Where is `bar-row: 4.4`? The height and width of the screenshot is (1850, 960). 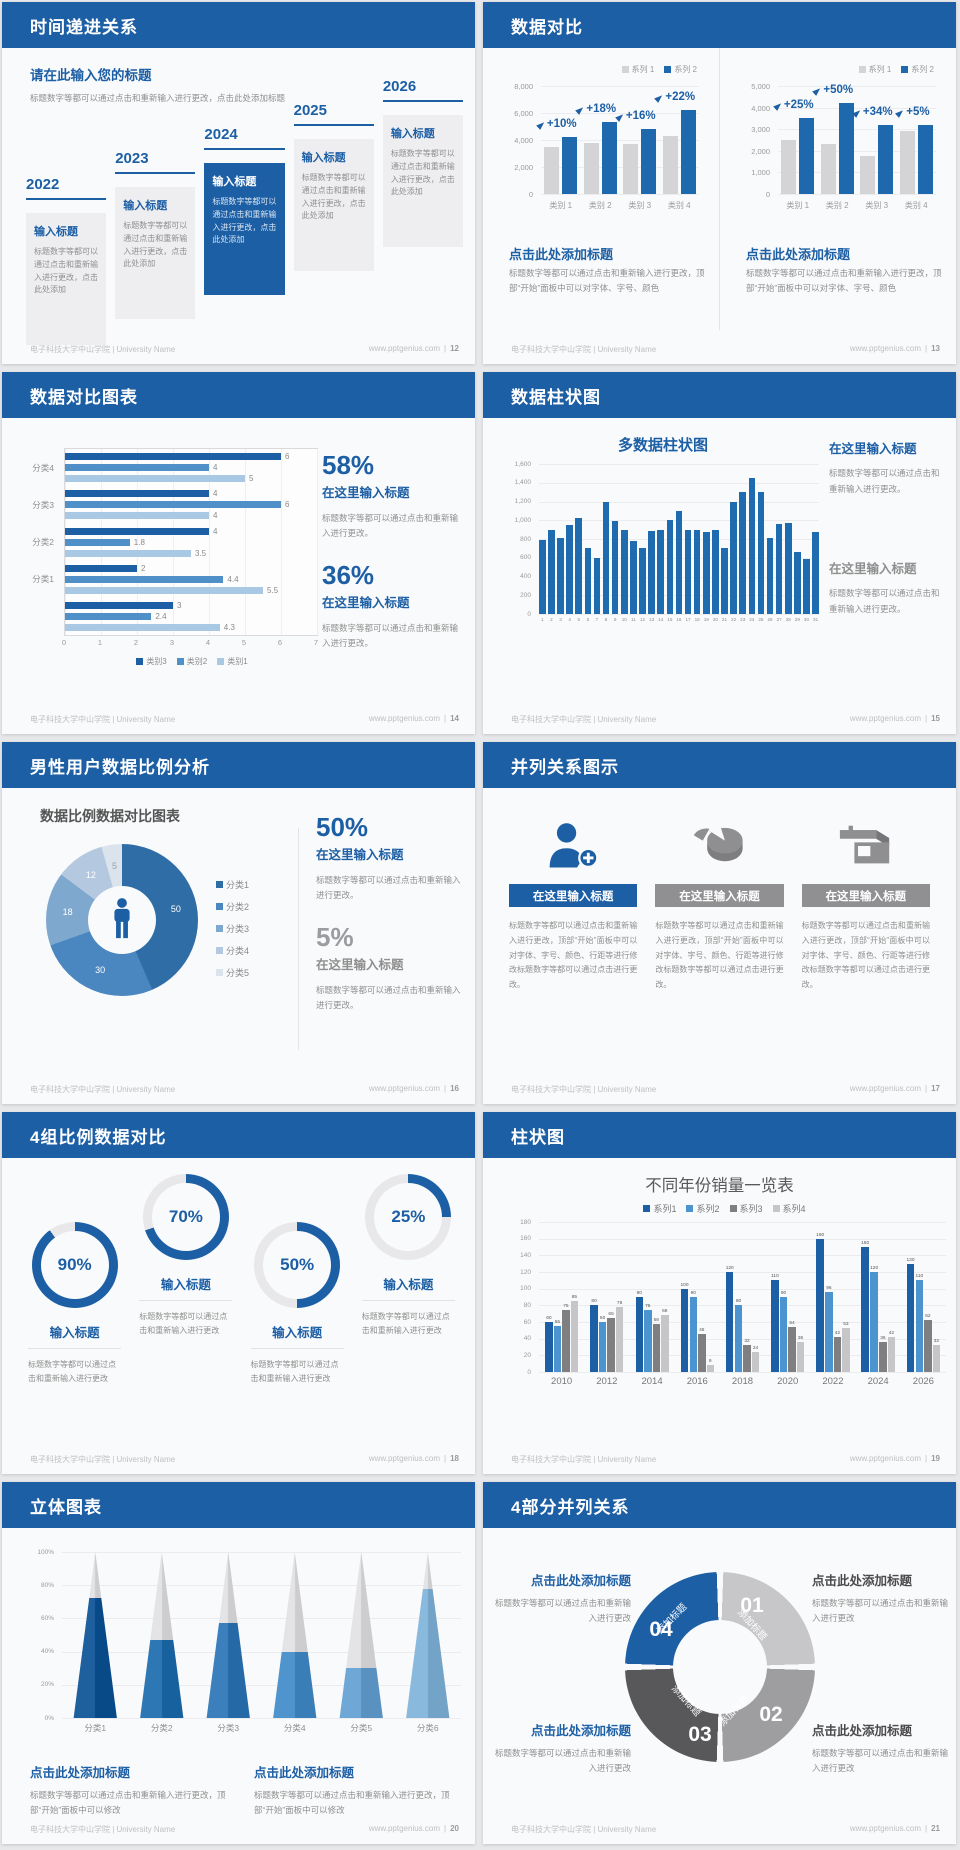 bar-row: 4.4 is located at coordinates (191, 579).